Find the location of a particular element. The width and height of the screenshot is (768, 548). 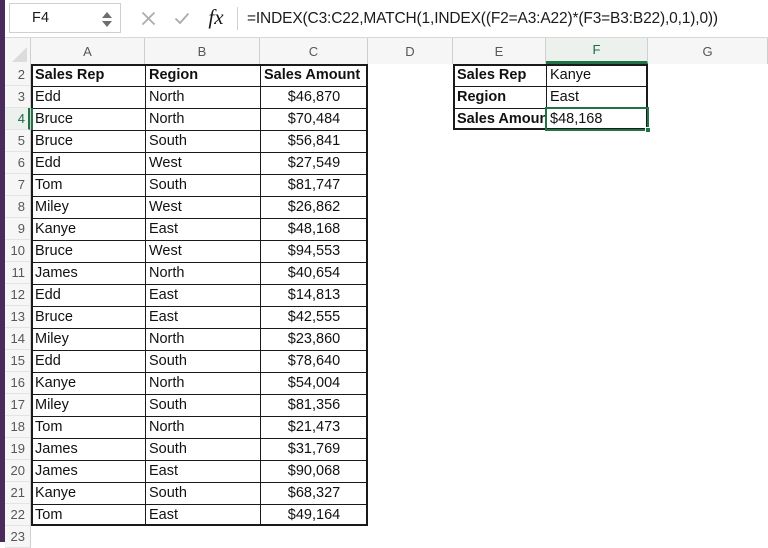

data-table-cell: $40,654 is located at coordinates (314, 273).